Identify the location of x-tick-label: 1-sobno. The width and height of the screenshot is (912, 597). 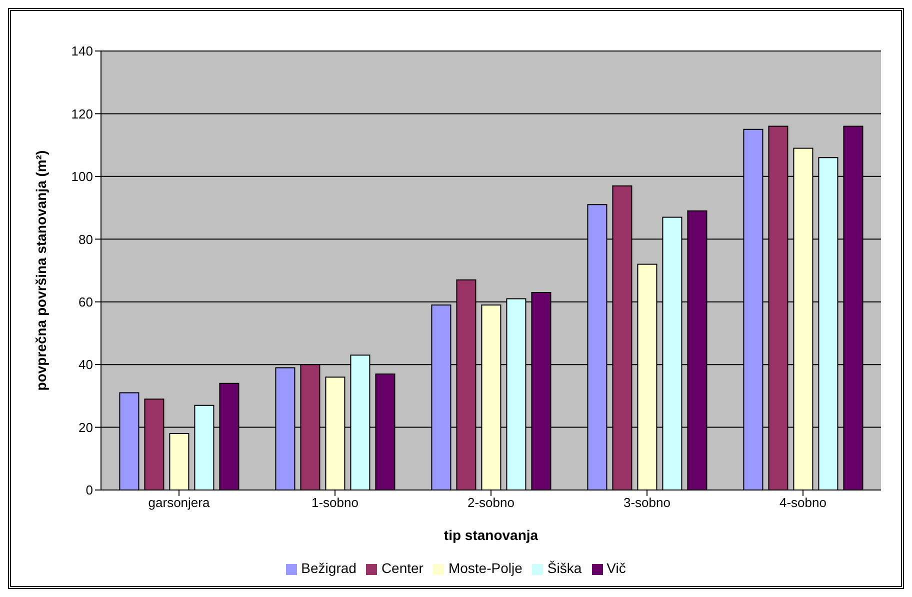
(335, 502).